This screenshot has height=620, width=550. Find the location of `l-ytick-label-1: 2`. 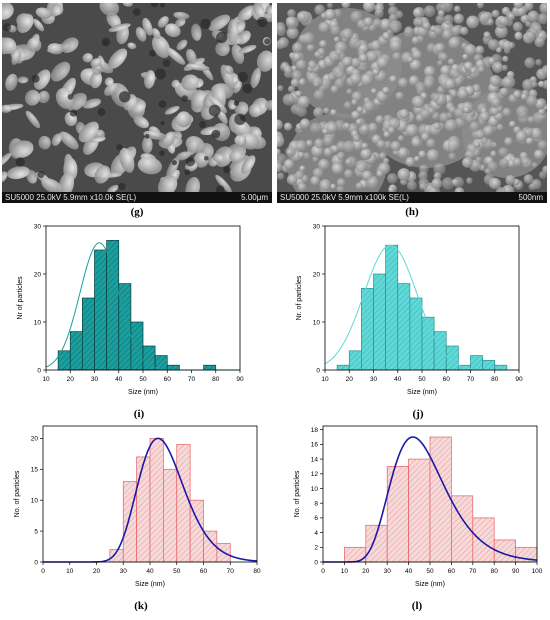

l-ytick-label-1: 2 is located at coordinates (316, 548).